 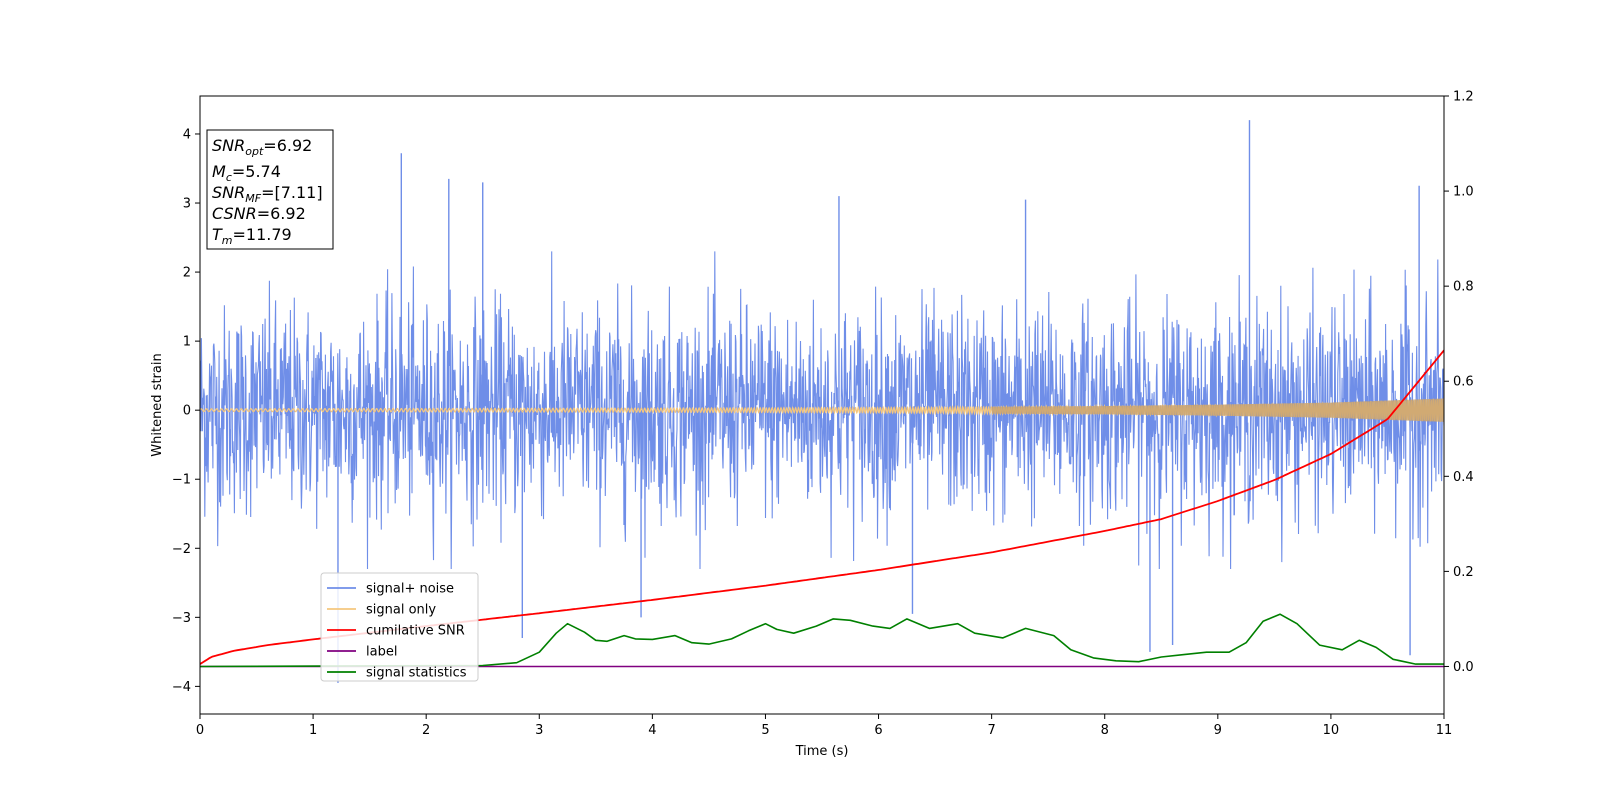 What do you see at coordinates (1218, 730) in the screenshot?
I see `x-tick-label: 9` at bounding box center [1218, 730].